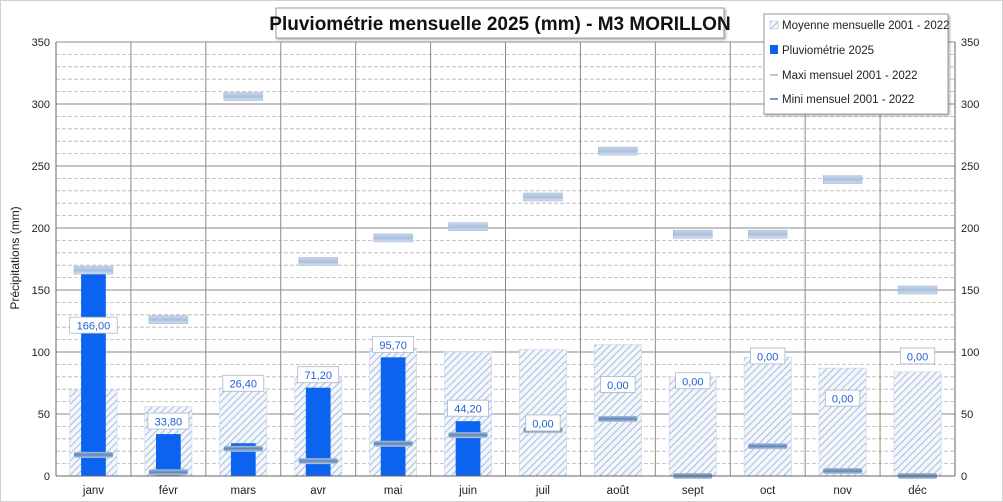  I want to click on legend-label-mean: Moyenne mensuelle 2001 - 2022, so click(866, 26).